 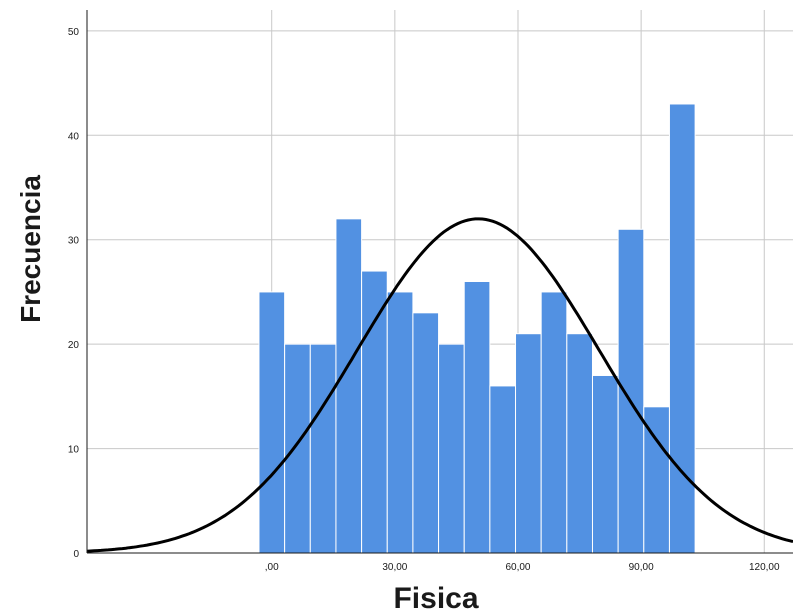 What do you see at coordinates (30, 249) in the screenshot?
I see `y-axis-title: Frecuencia` at bounding box center [30, 249].